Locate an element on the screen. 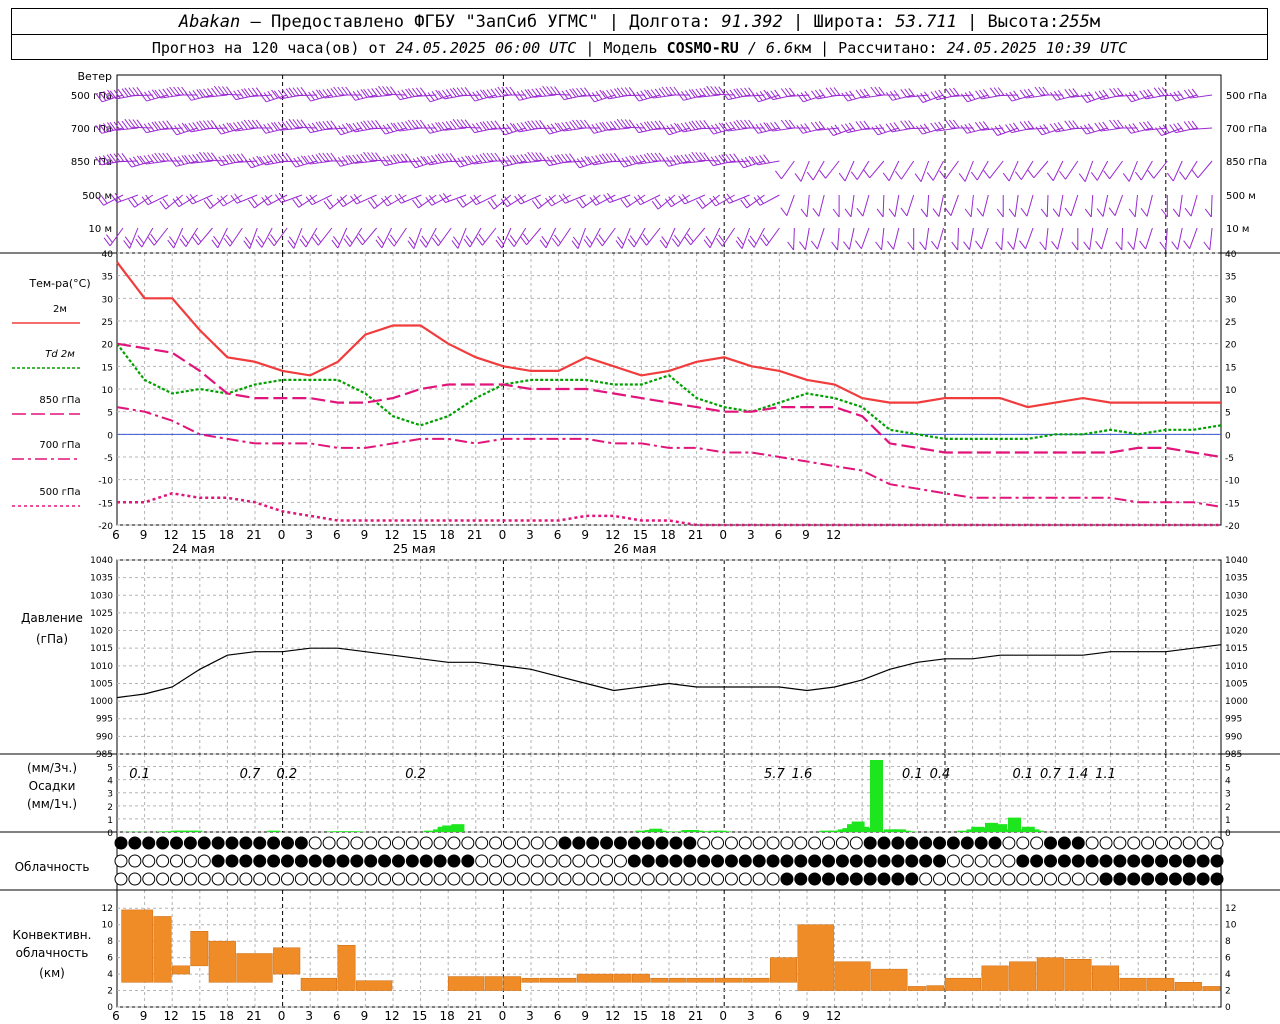 This screenshot has height=1024, width=1280. wind-level-label: 850 гПа is located at coordinates (91, 162).